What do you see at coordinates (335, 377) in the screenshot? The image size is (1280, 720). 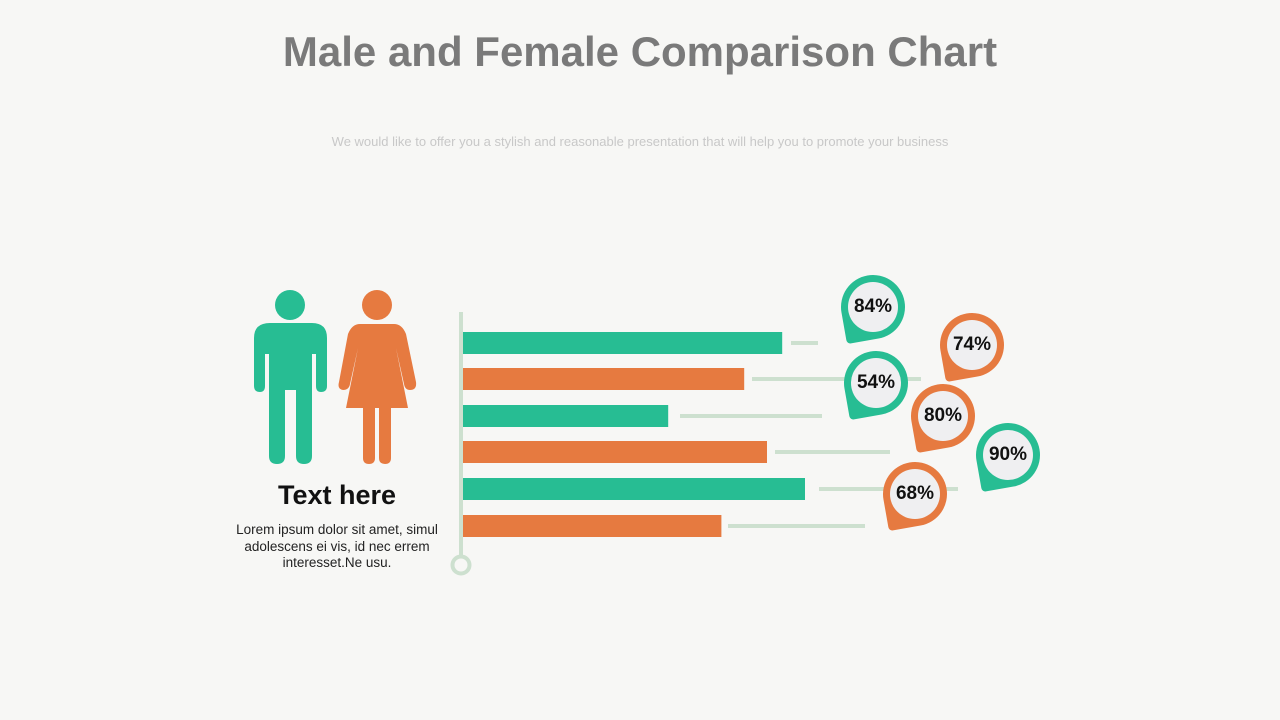 I see `people-icons` at bounding box center [335, 377].